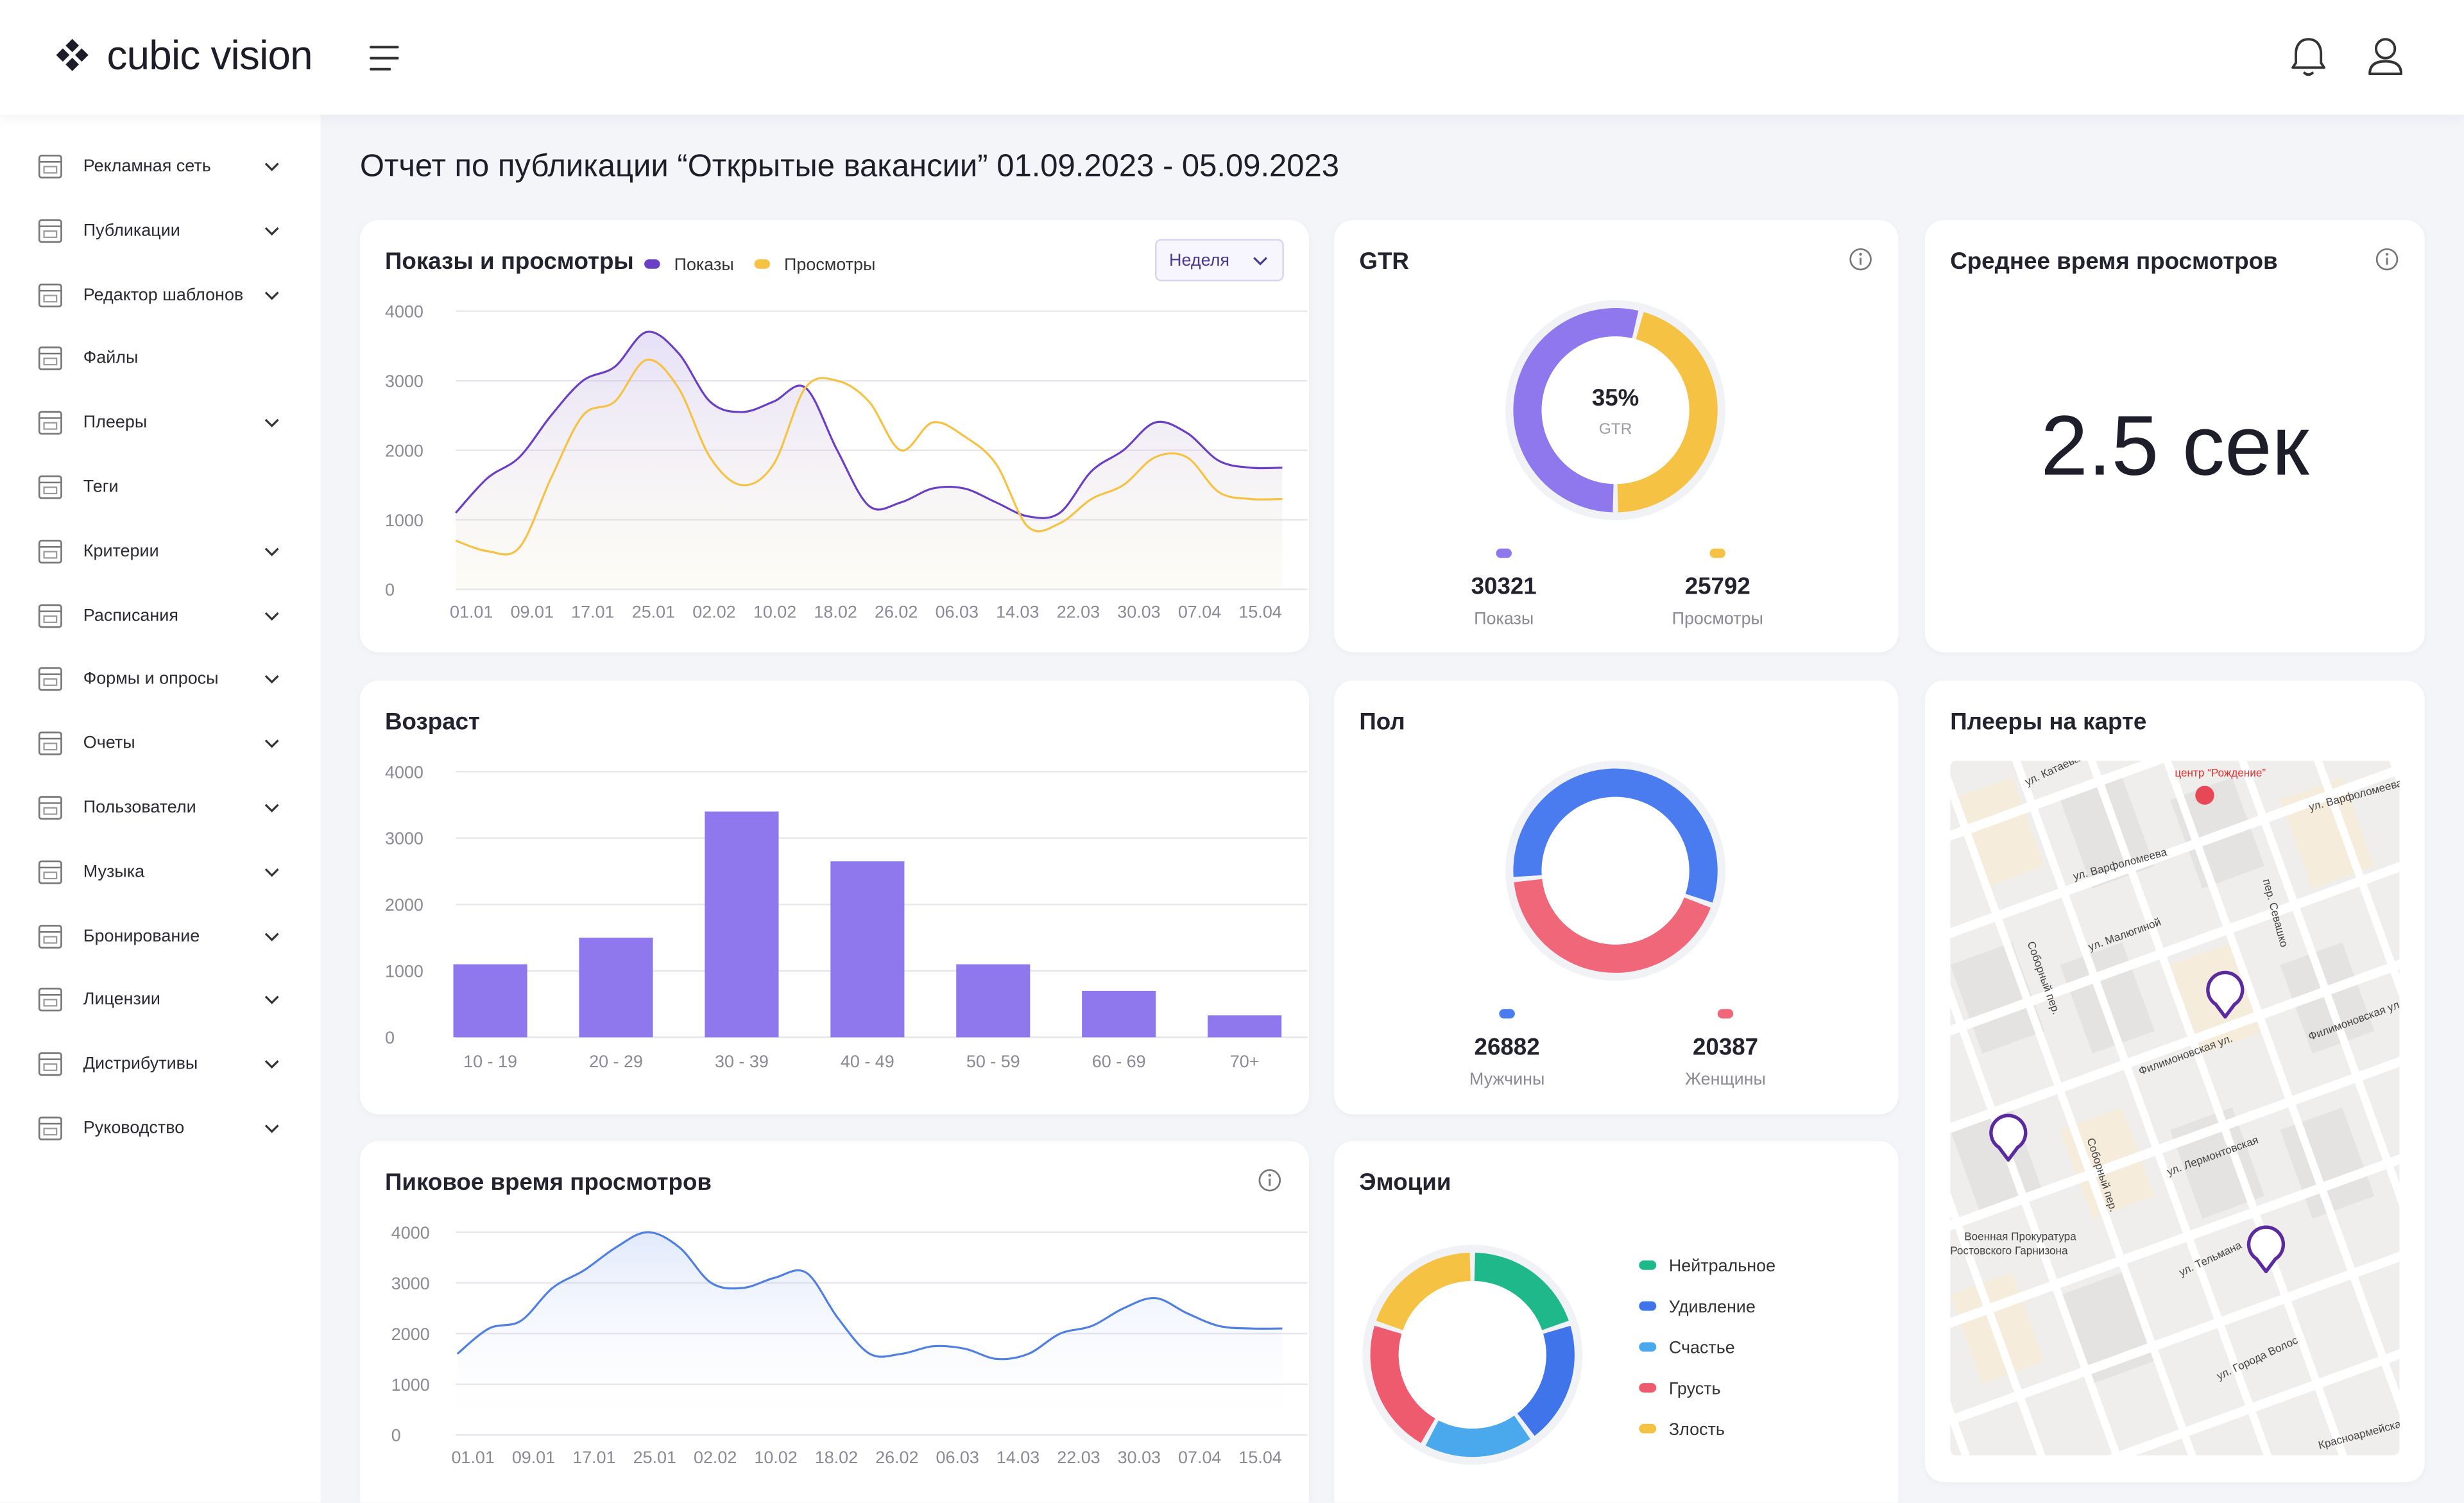  I want to click on card-title: GTR, so click(1384, 261).